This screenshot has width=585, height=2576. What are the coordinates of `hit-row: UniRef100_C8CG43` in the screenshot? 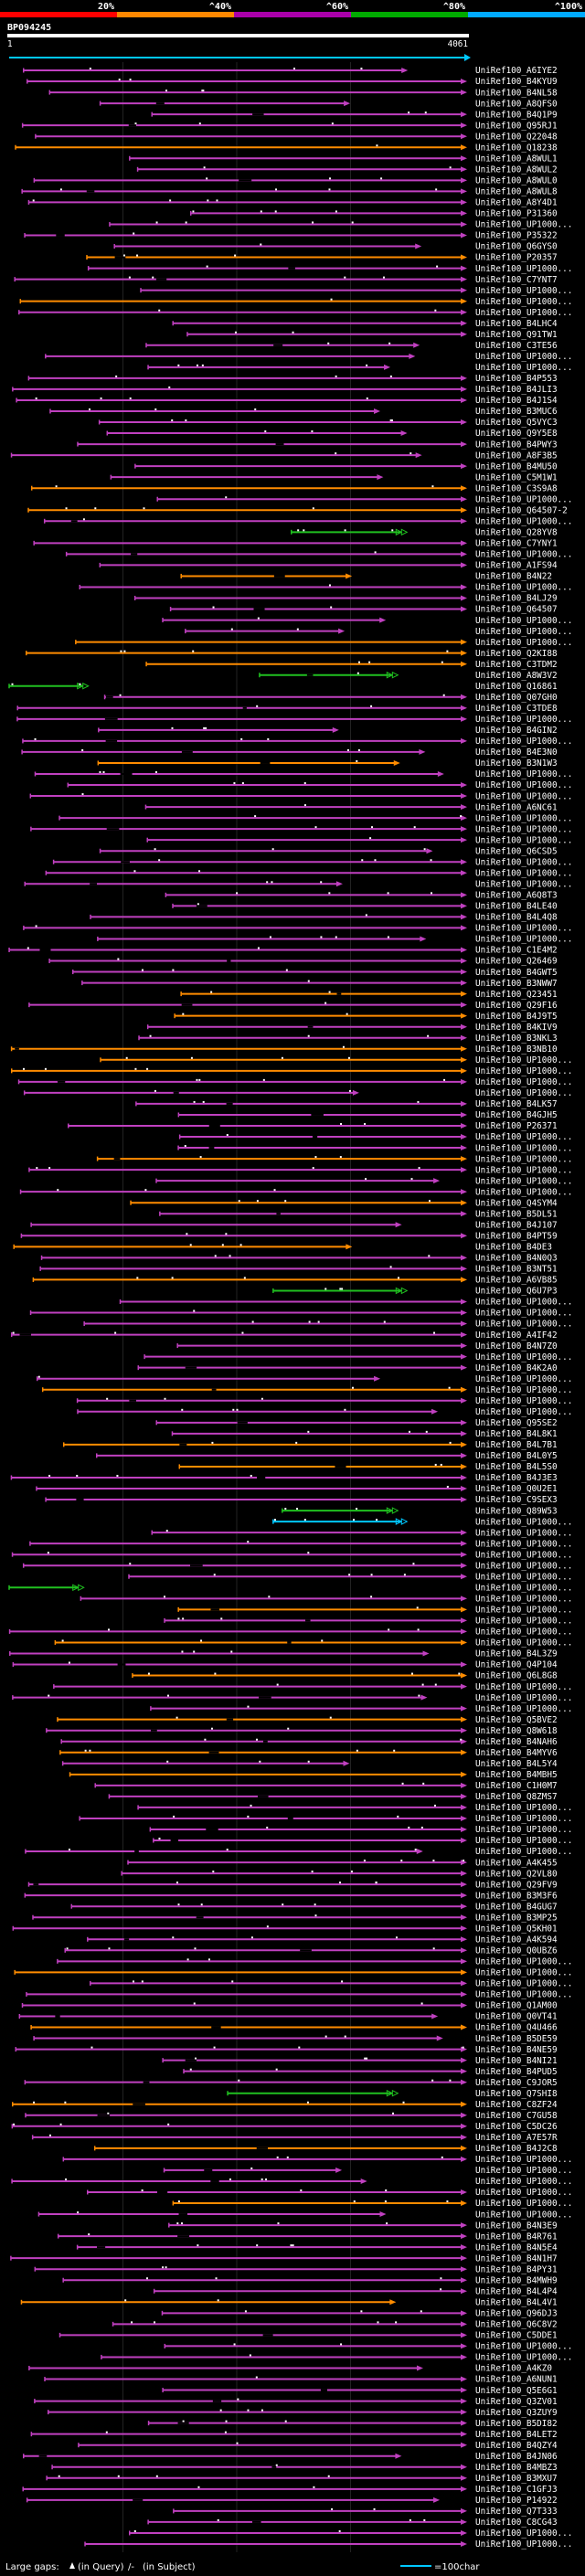 It's located at (353, 2523).